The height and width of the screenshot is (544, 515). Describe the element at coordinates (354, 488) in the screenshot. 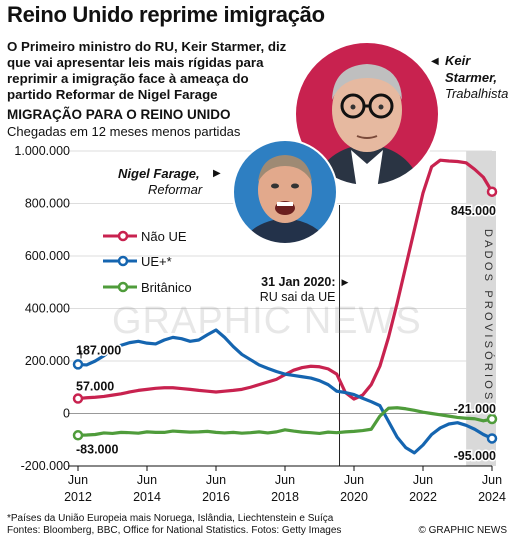

I see `x-tick-label: Jun 2020` at that location.